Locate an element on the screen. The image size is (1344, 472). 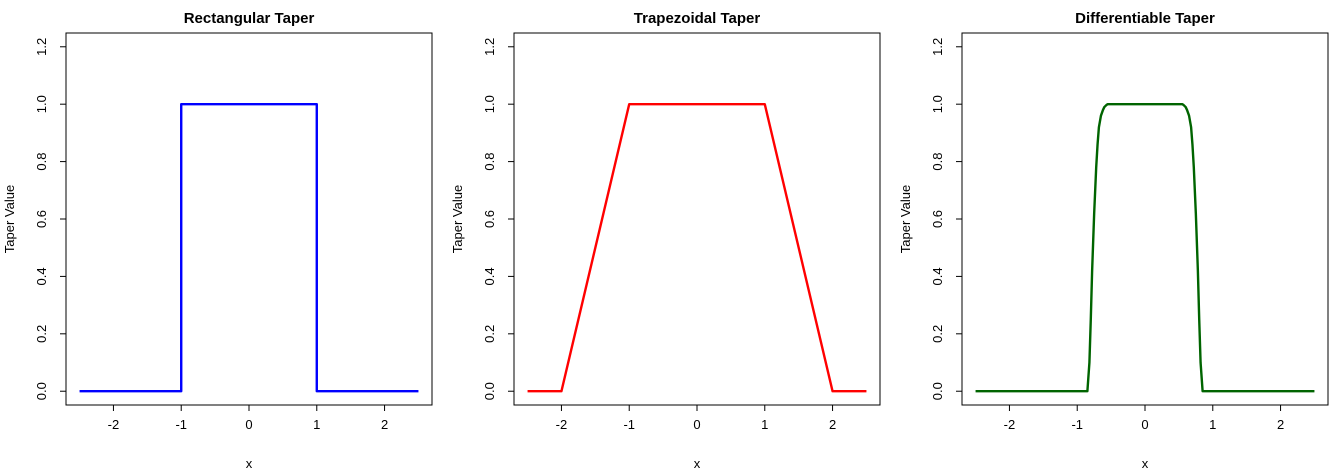
chart-title: Trapezoidal Taper is located at coordinates (697, 18).